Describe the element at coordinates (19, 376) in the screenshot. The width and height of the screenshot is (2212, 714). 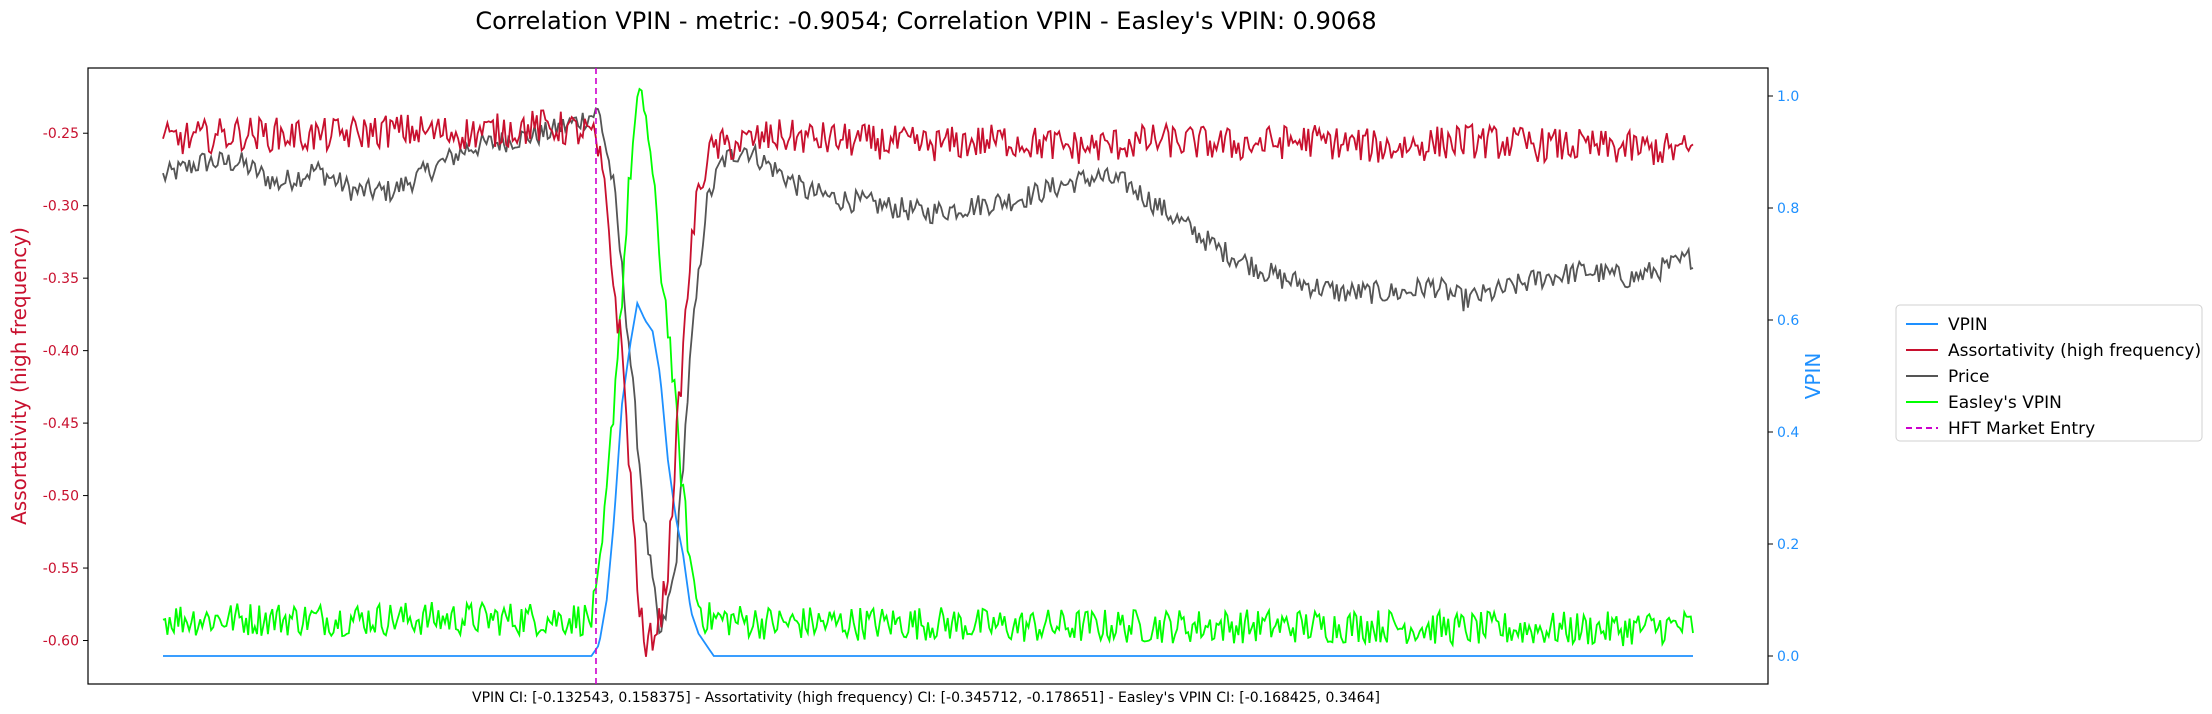
I see `left-axis-label: Assortativity (high frequency)` at that location.